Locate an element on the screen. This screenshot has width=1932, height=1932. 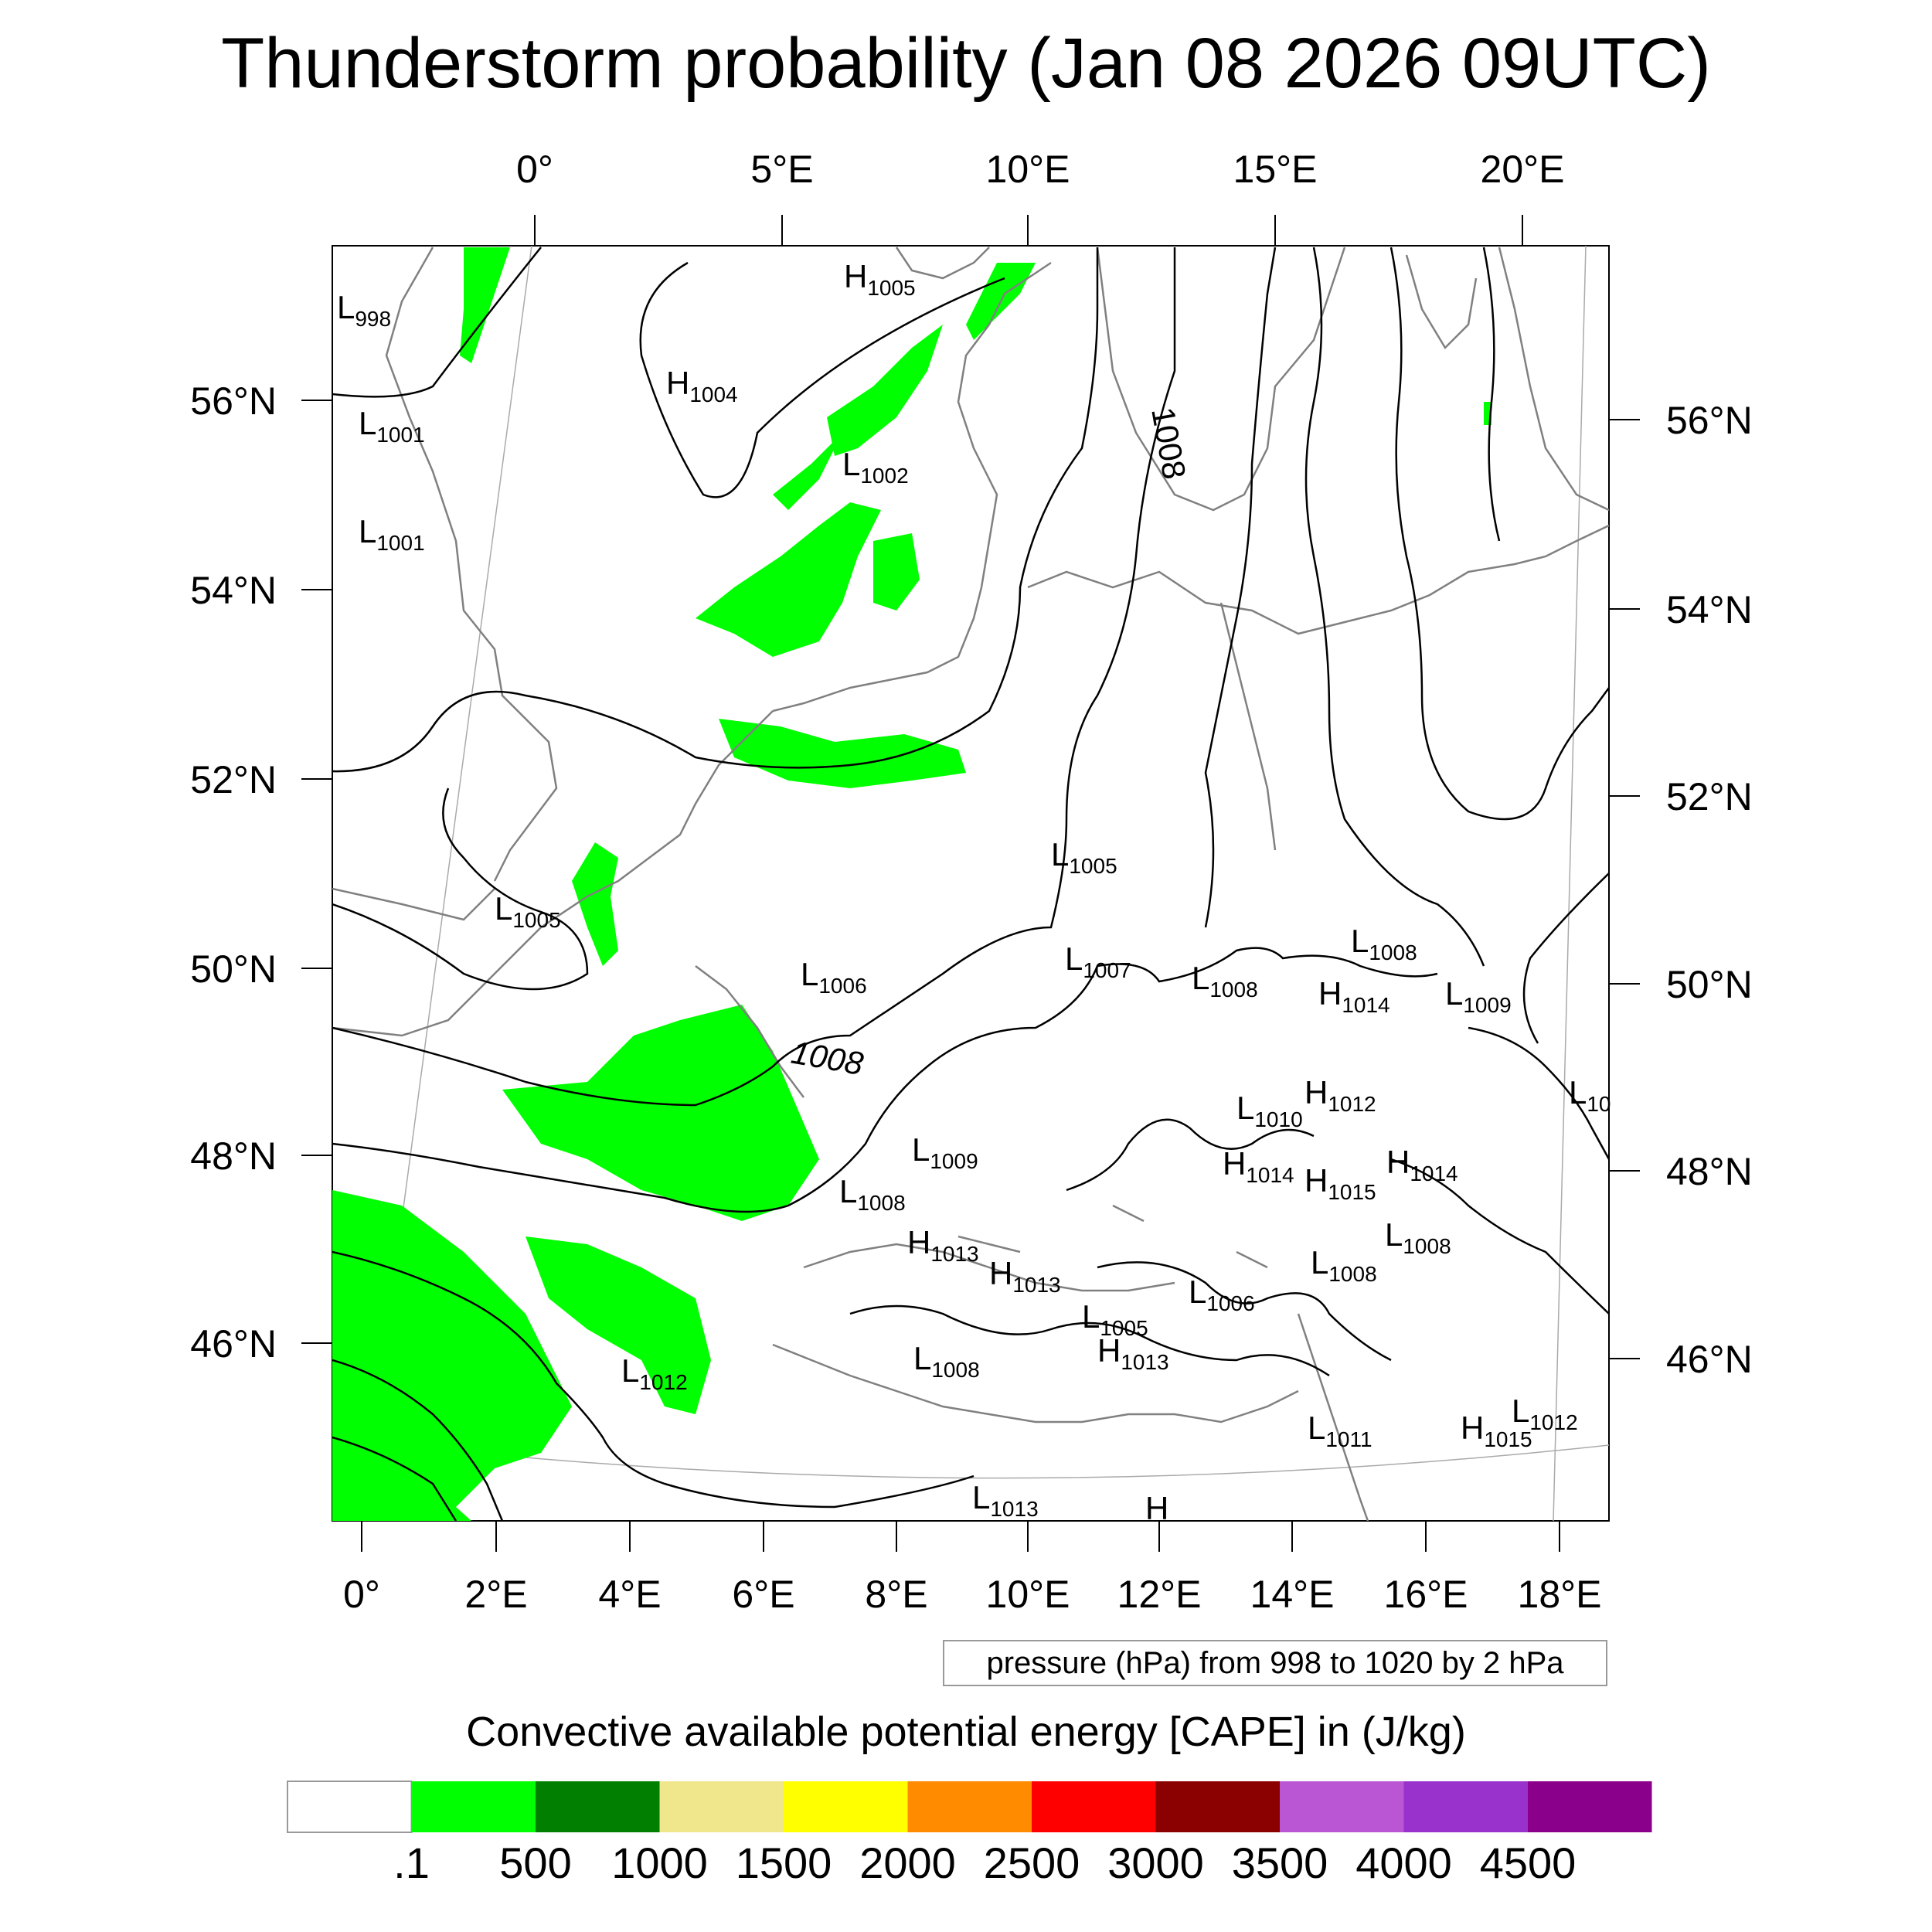
coast-baltic-states is located at coordinates (1554, 380).